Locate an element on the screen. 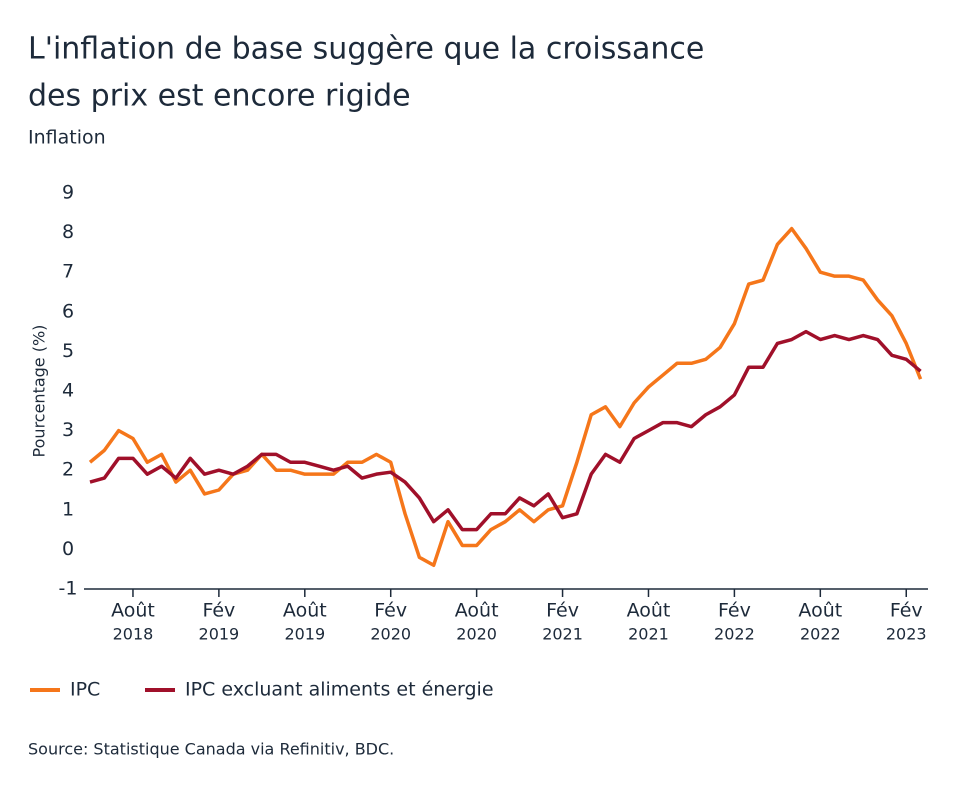 This screenshot has height=796, width=960. x-tick-label: 2018 is located at coordinates (133, 634).